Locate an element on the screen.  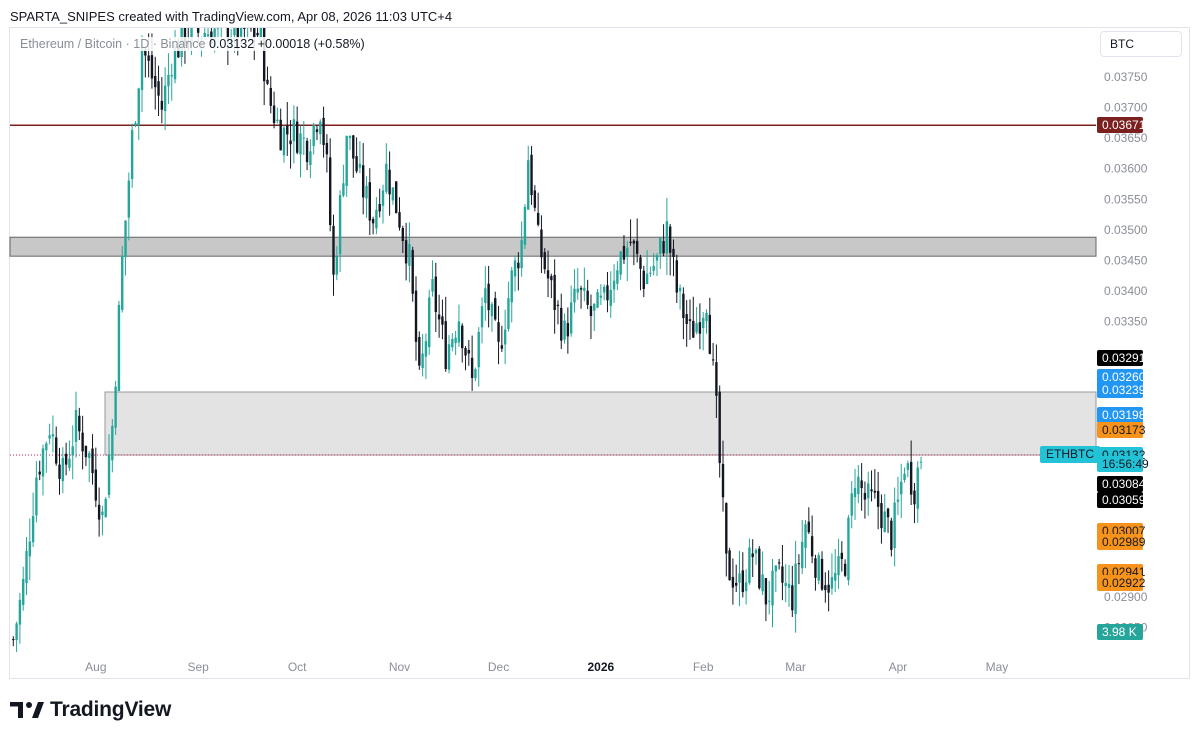
x-tick-label: Apr is located at coordinates (898, 667).